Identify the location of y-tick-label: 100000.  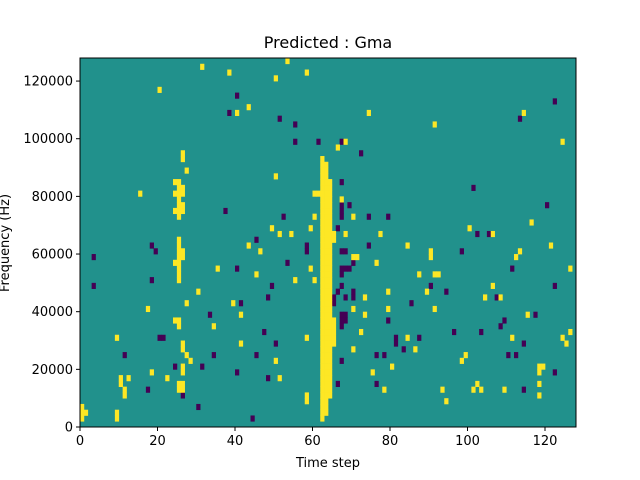
(48, 139).